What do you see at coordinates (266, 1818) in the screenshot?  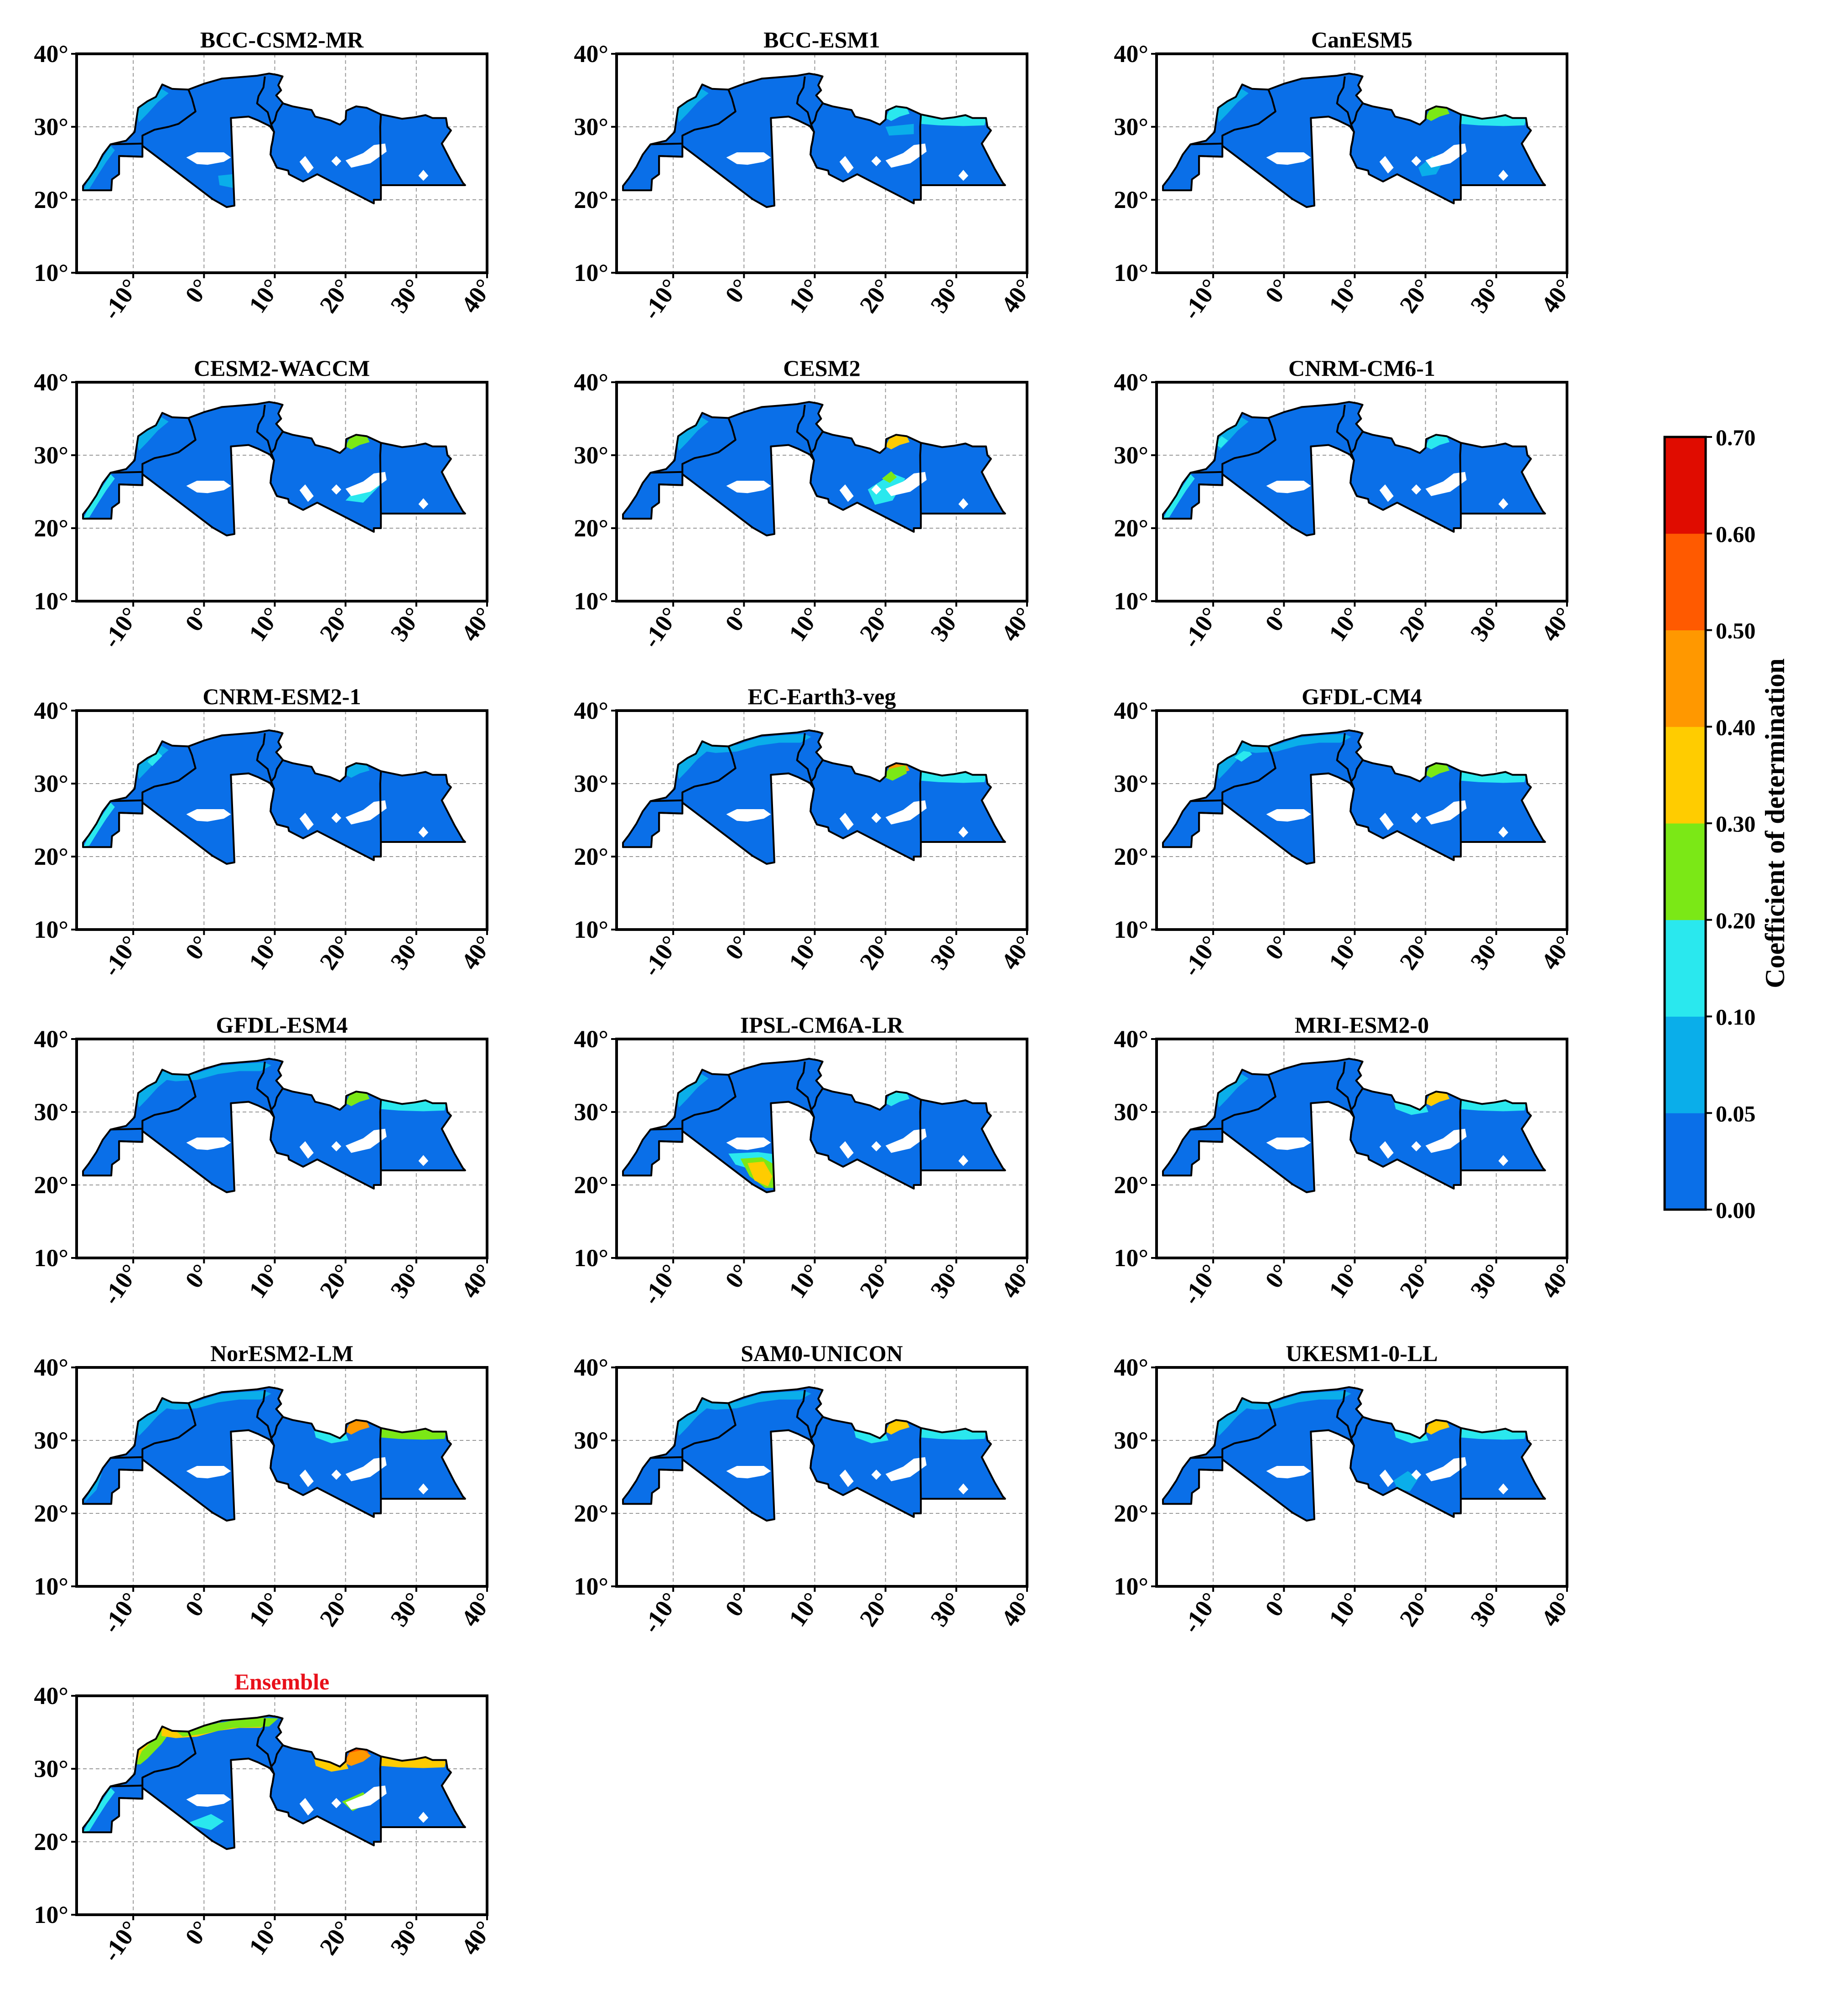 I see `map-panel: Ensemble 40° 30° 20° 10° -10° 0° 10° 20° 30° 40°` at bounding box center [266, 1818].